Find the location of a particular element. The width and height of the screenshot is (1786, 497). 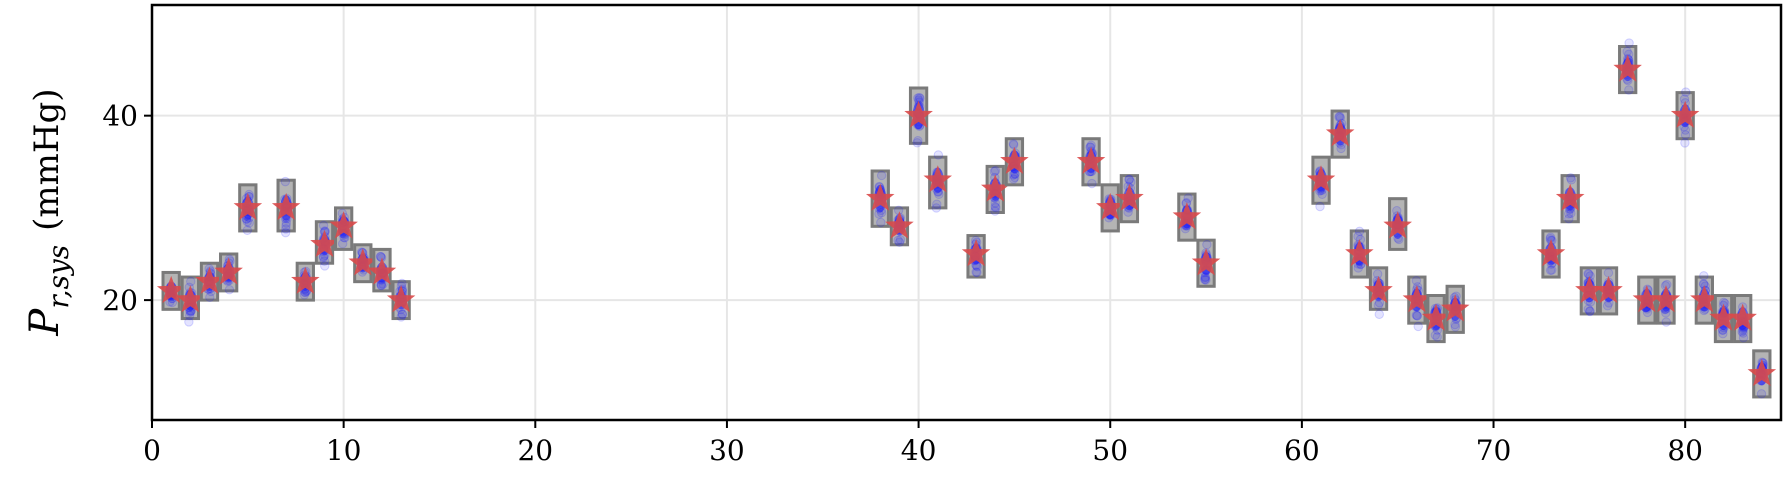

x-tick-label: 50 is located at coordinates (1110, 450).